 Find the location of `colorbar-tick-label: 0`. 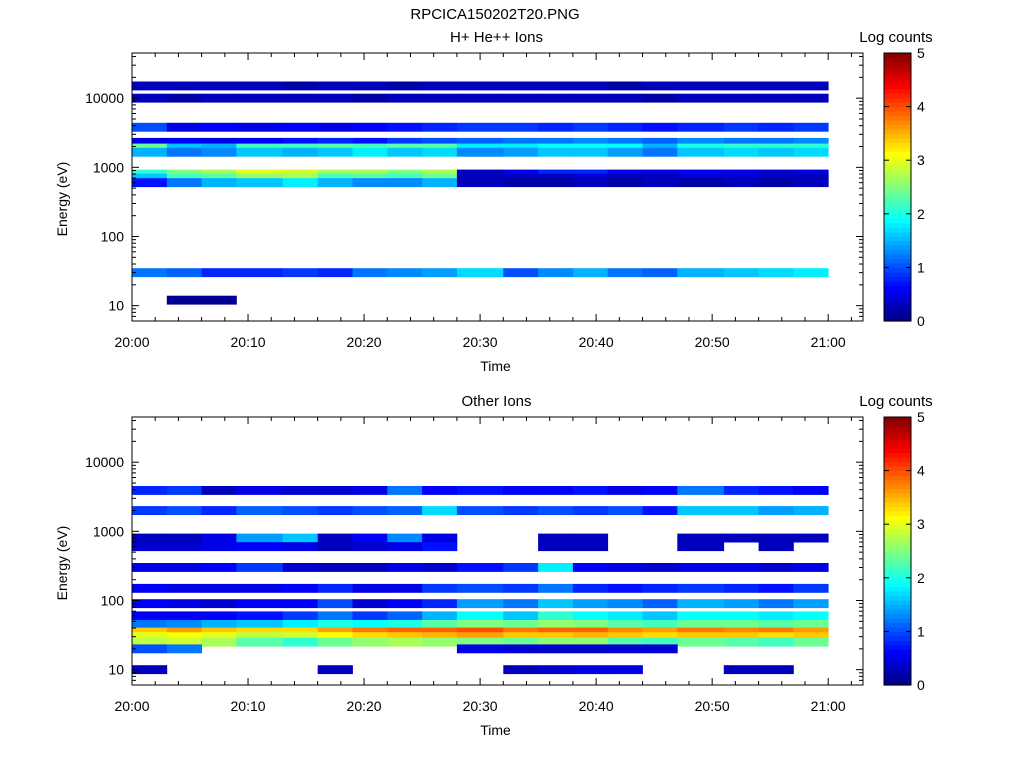

colorbar-tick-label: 0 is located at coordinates (921, 685).